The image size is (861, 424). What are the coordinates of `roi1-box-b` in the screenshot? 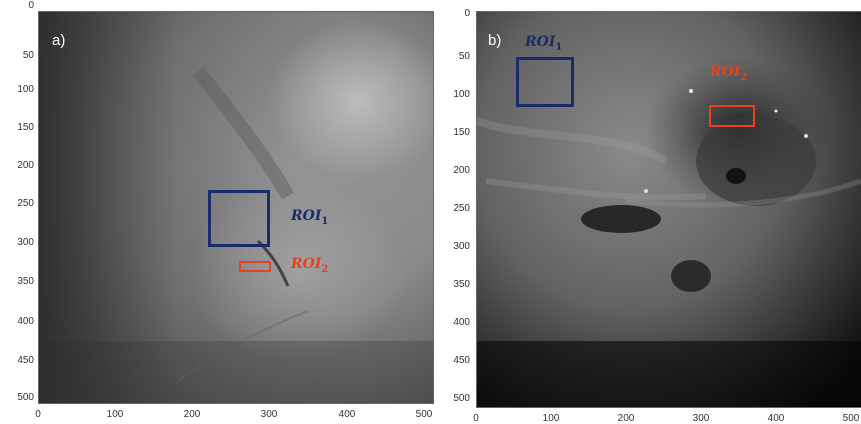 It's located at (545, 82).